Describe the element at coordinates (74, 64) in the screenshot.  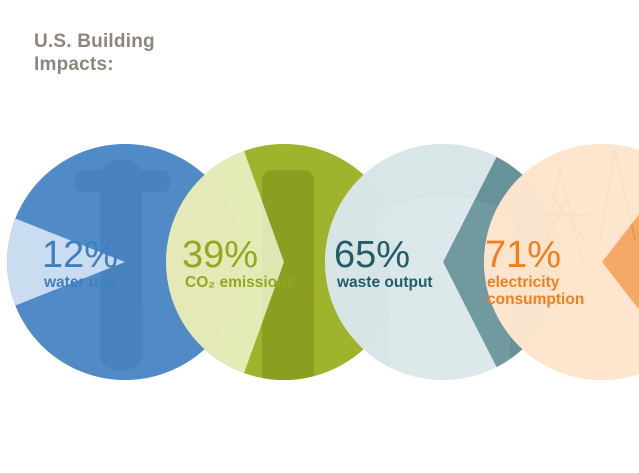
I see `chart-title-line-2: Impacts:` at that location.